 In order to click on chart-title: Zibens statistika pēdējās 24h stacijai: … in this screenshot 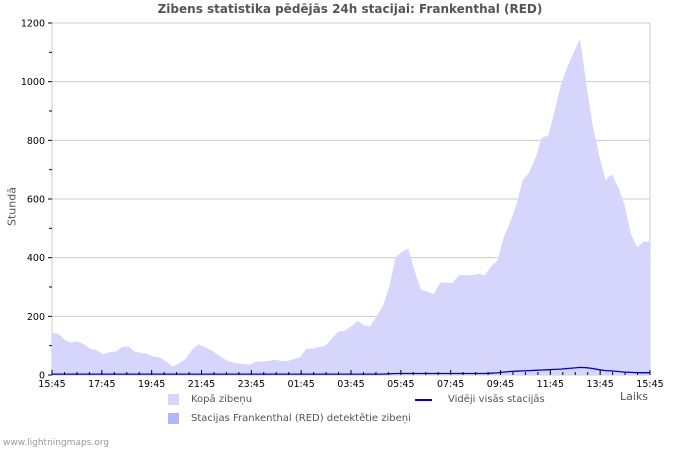, I will do `click(350, 9)`.